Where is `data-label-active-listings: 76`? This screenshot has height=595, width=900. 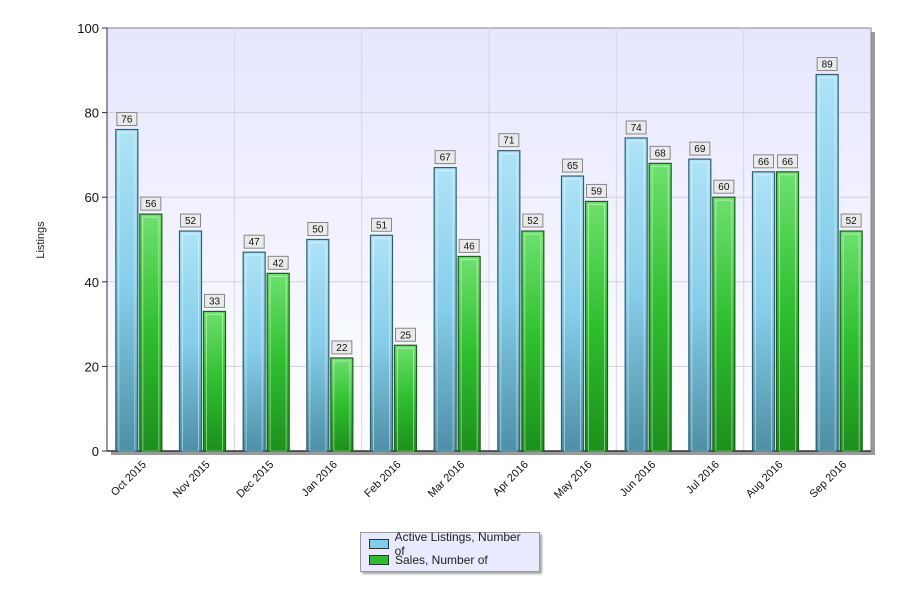
data-label-active-listings: 76 is located at coordinates (127, 120).